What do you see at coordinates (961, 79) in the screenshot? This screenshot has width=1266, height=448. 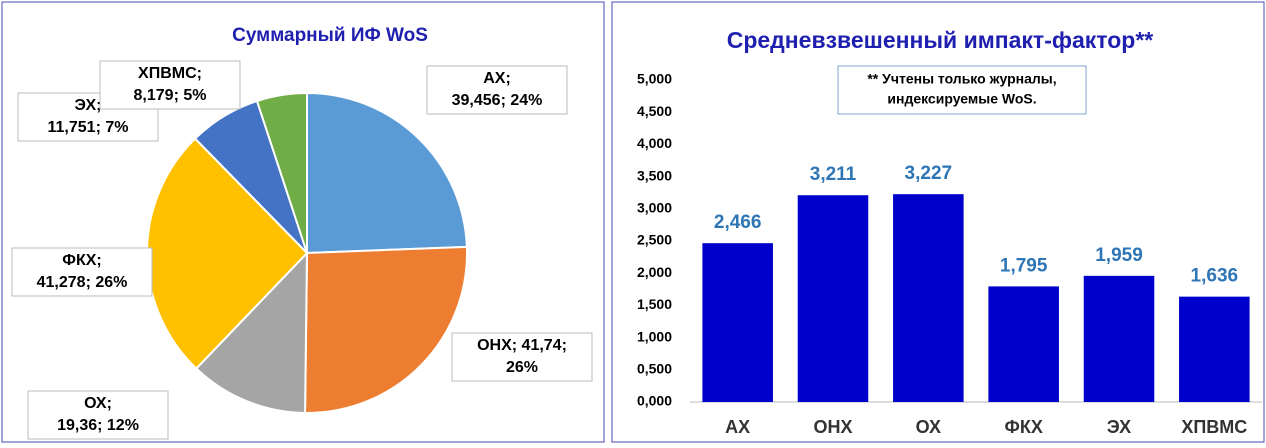 I see `annotation: ** Учтены только журналы,` at bounding box center [961, 79].